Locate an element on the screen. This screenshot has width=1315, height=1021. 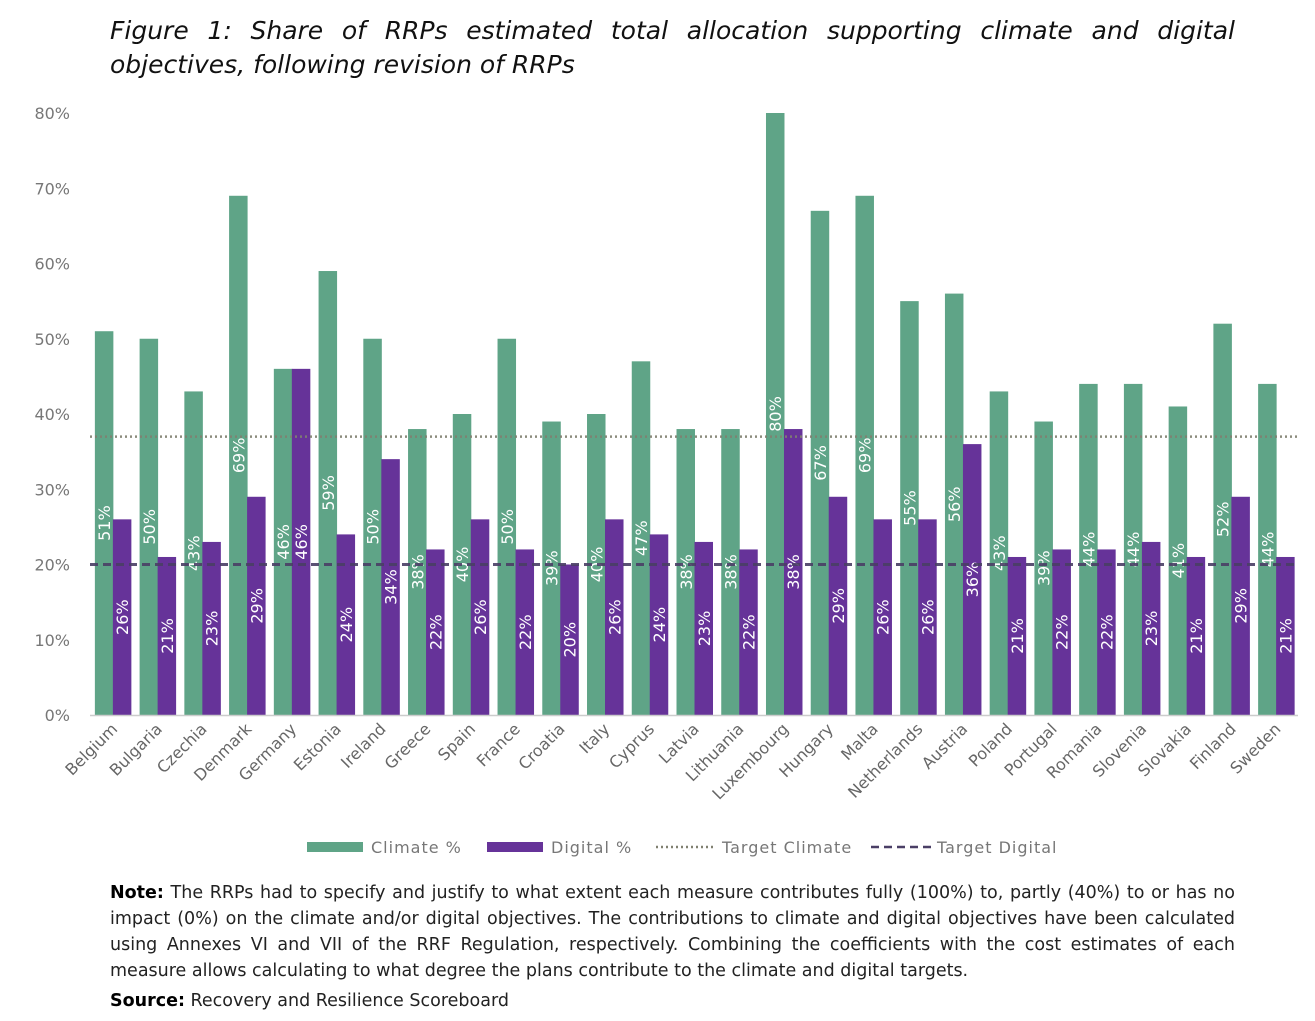
x-tick-label: Austria is located at coordinates (944, 745).